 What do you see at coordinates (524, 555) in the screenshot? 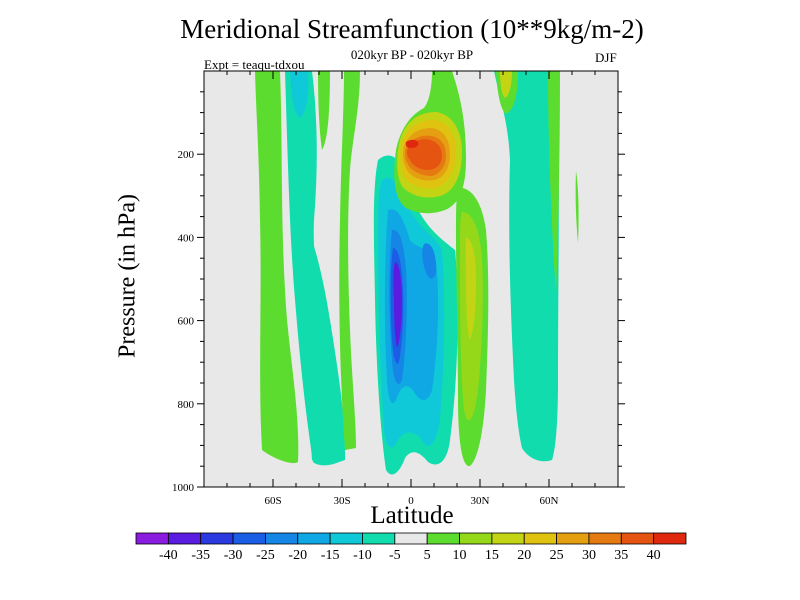
I see `colorbar-label: 20` at bounding box center [524, 555].